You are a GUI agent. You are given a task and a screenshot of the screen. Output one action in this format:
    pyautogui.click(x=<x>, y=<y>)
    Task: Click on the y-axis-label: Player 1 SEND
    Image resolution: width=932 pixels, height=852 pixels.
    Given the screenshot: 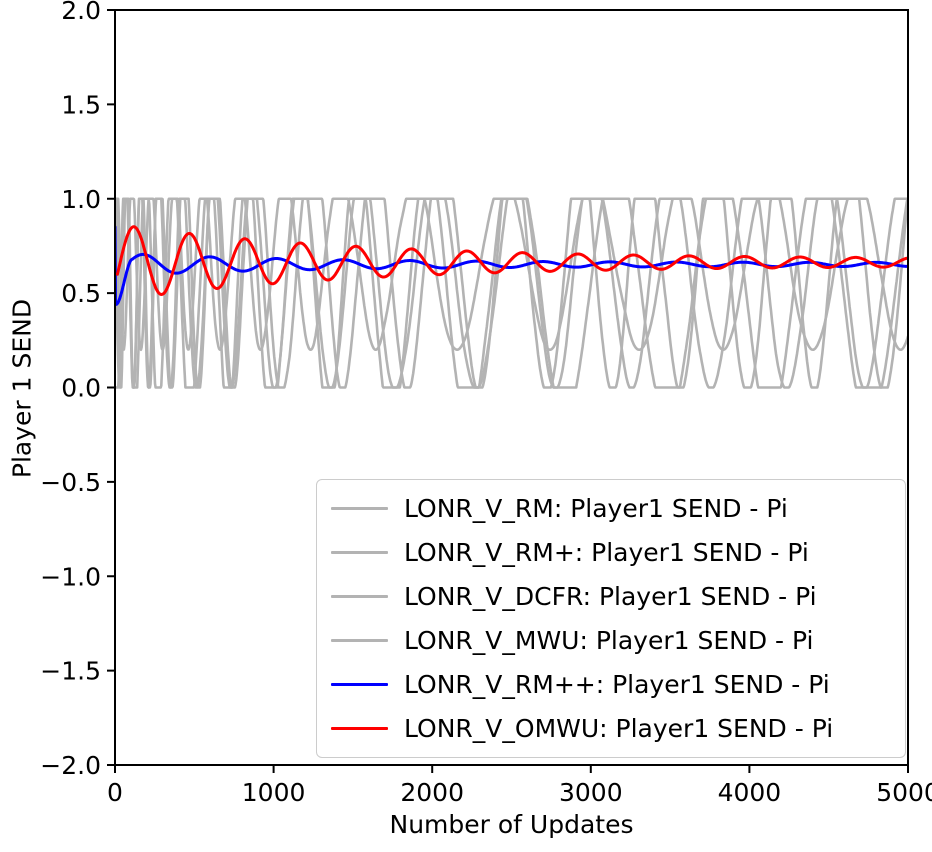 What is the action you would take?
    pyautogui.click(x=22, y=388)
    